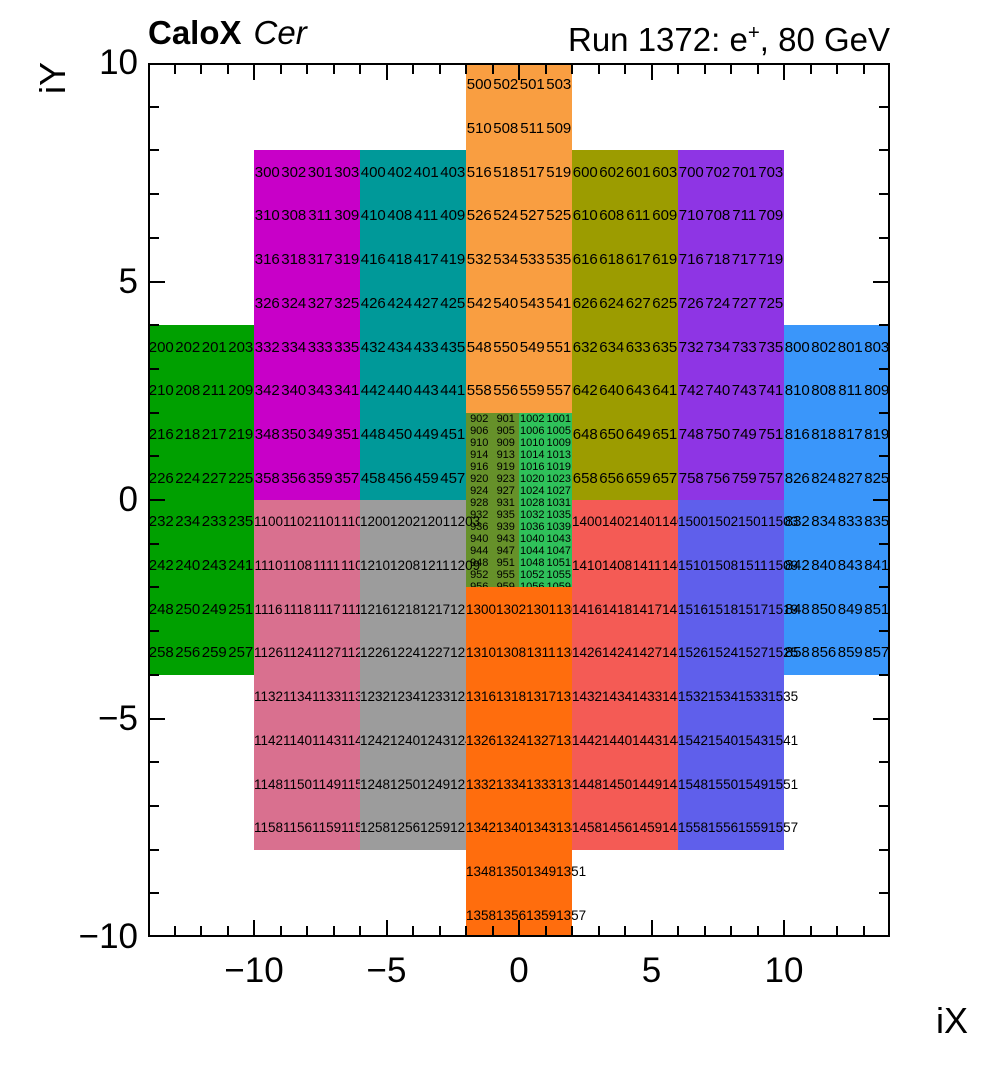  What do you see at coordinates (647, 784) in the screenshot?
I see `cell-1449: 1449` at bounding box center [647, 784].